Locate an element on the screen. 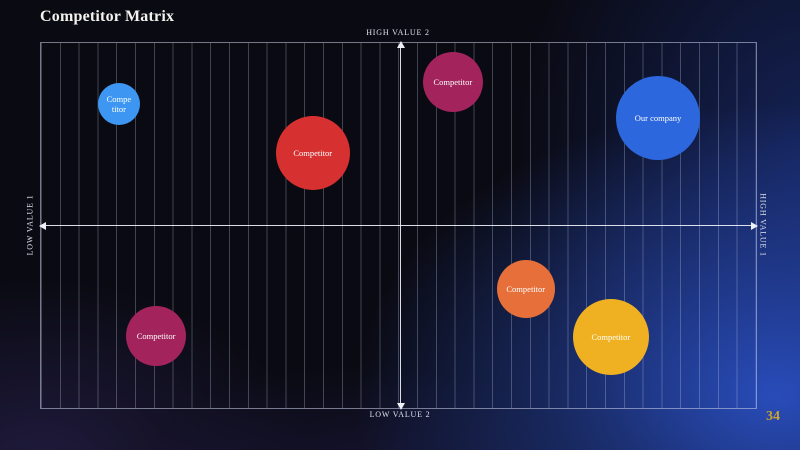 This screenshot has height=450, width=800. horizontal-axis is located at coordinates (398, 225).